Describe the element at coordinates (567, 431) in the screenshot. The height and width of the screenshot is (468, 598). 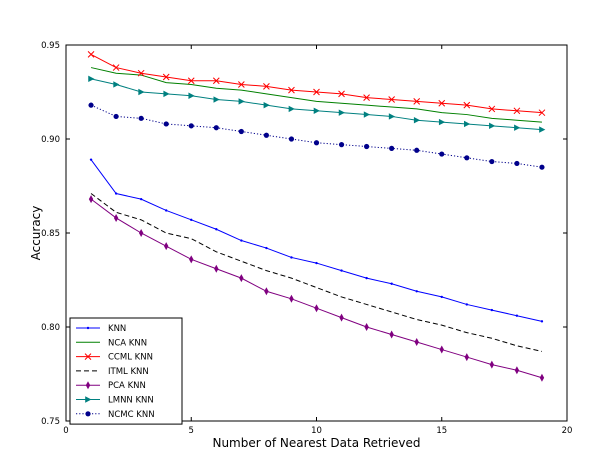
I see `x-tick-label: 20` at that location.